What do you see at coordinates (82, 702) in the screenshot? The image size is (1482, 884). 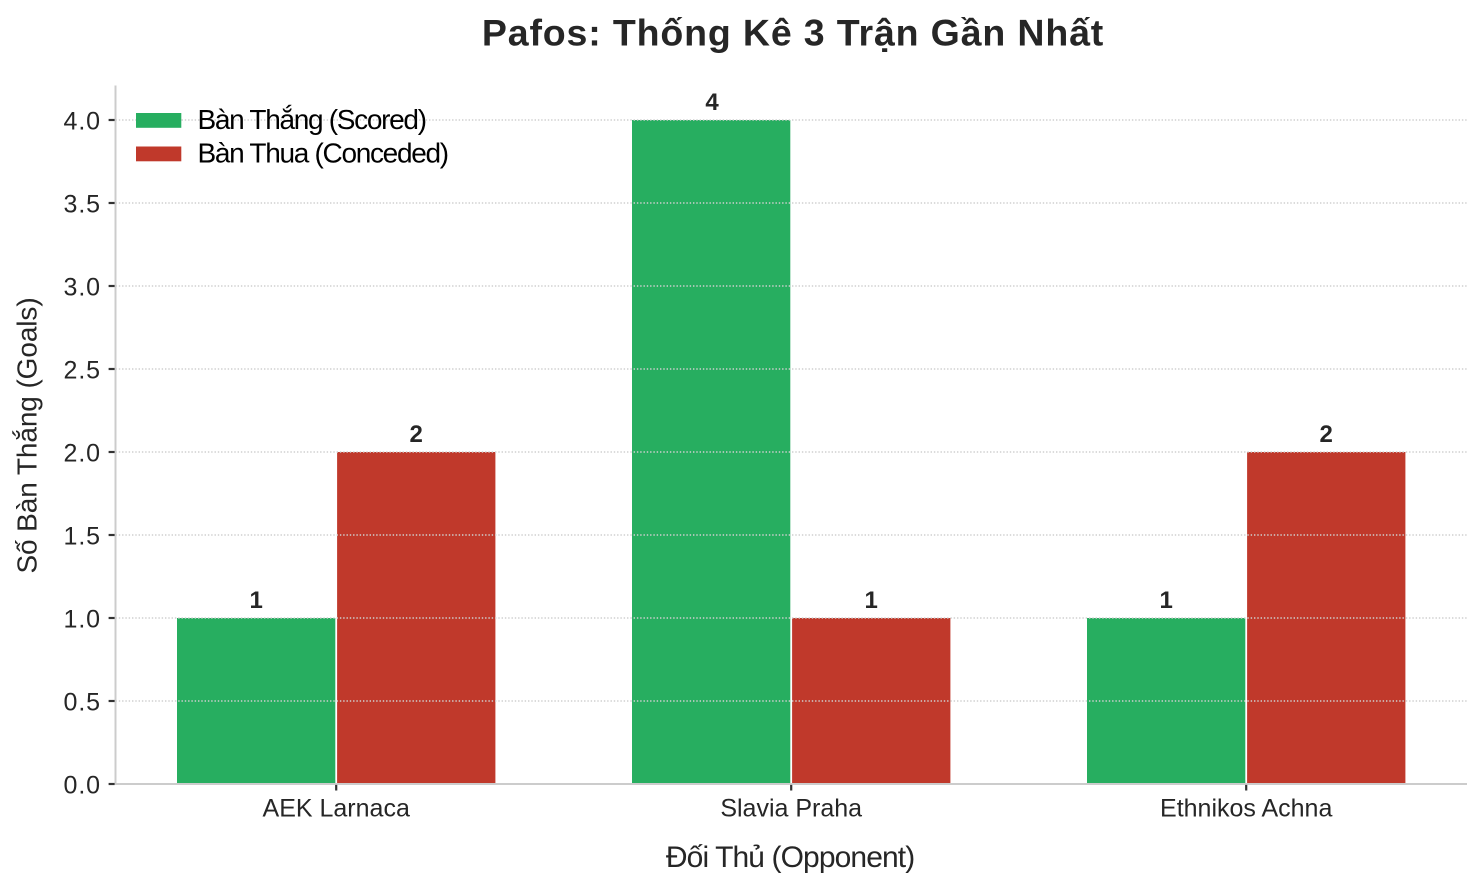 I see `svg-text: 0.5` at bounding box center [82, 702].